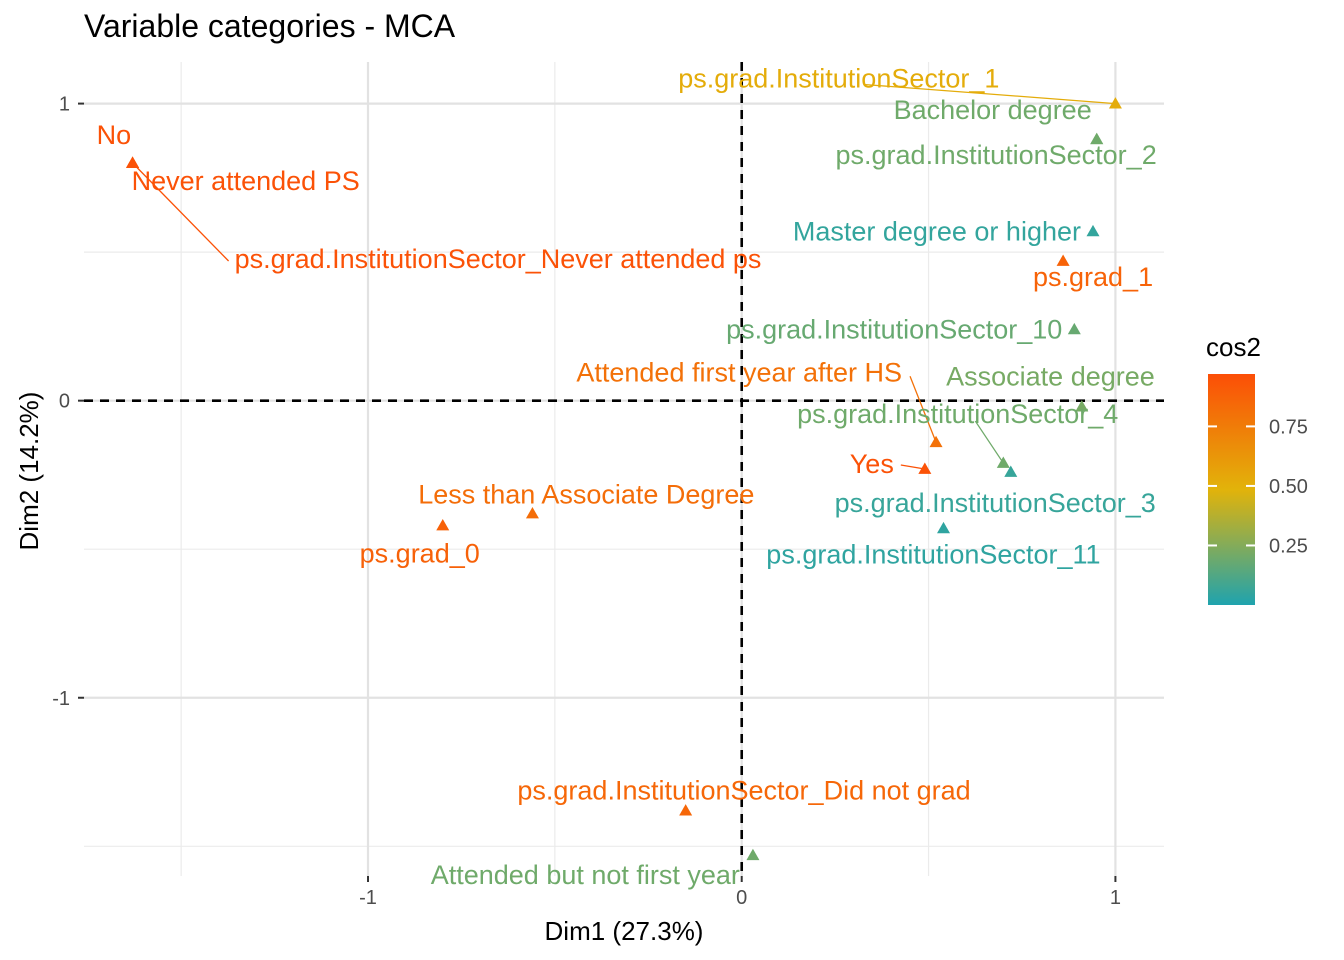  What do you see at coordinates (743, 791) in the screenshot?
I see `point-label: ps.grad.InstitutionSector_Did not grad` at bounding box center [743, 791].